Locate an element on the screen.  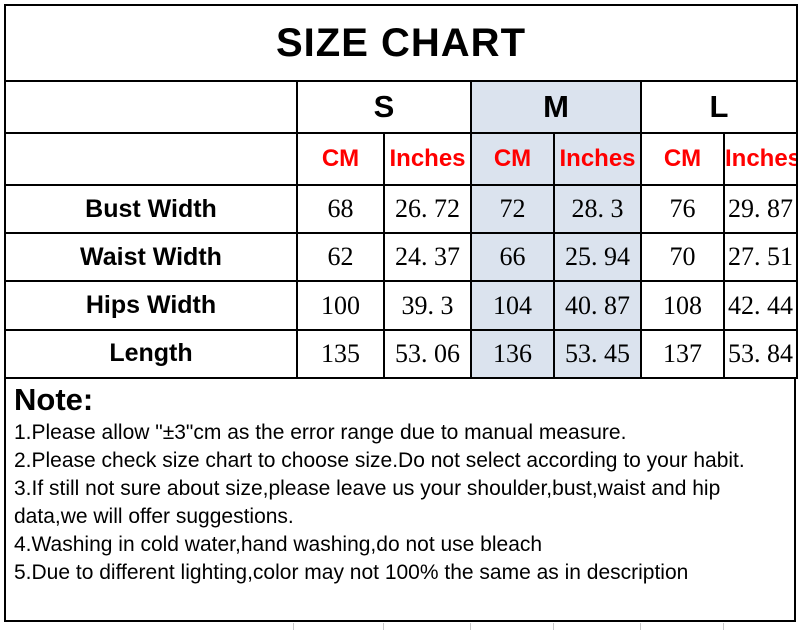
size-header-row: S M L is located at coordinates (401, 107).